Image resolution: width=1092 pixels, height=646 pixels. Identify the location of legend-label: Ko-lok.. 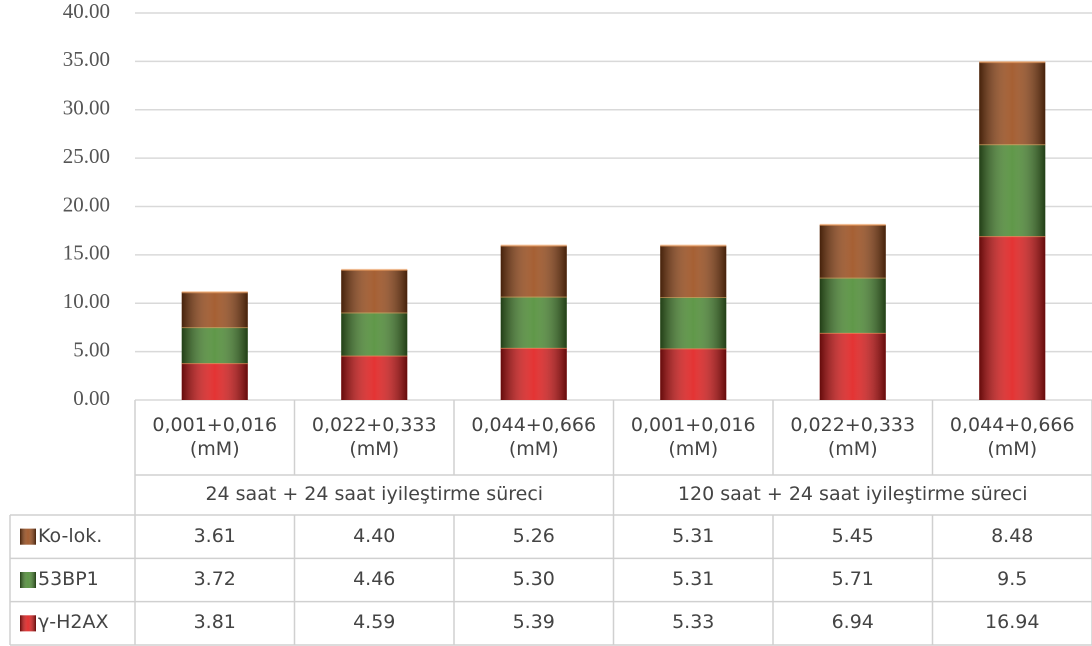
(70, 535).